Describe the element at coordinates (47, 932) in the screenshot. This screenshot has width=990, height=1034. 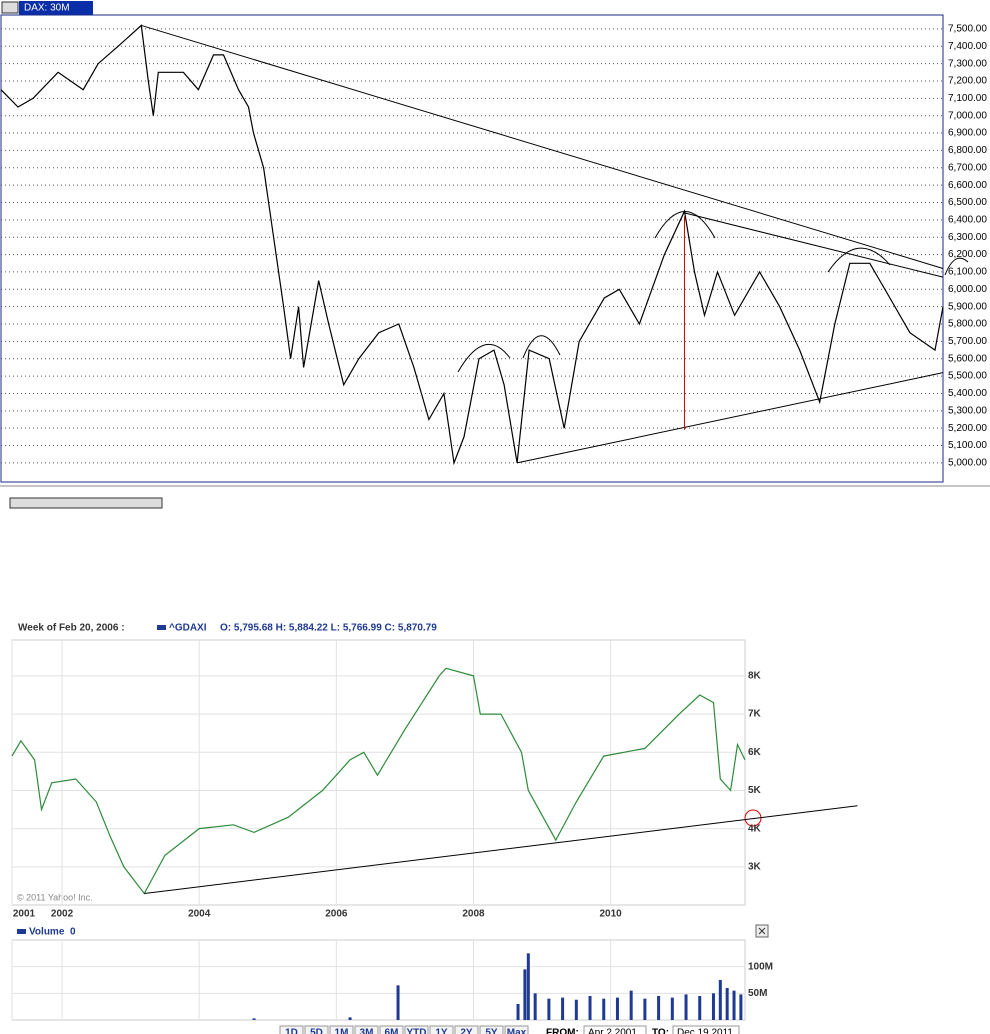
I see `volume-label: Volume` at that location.